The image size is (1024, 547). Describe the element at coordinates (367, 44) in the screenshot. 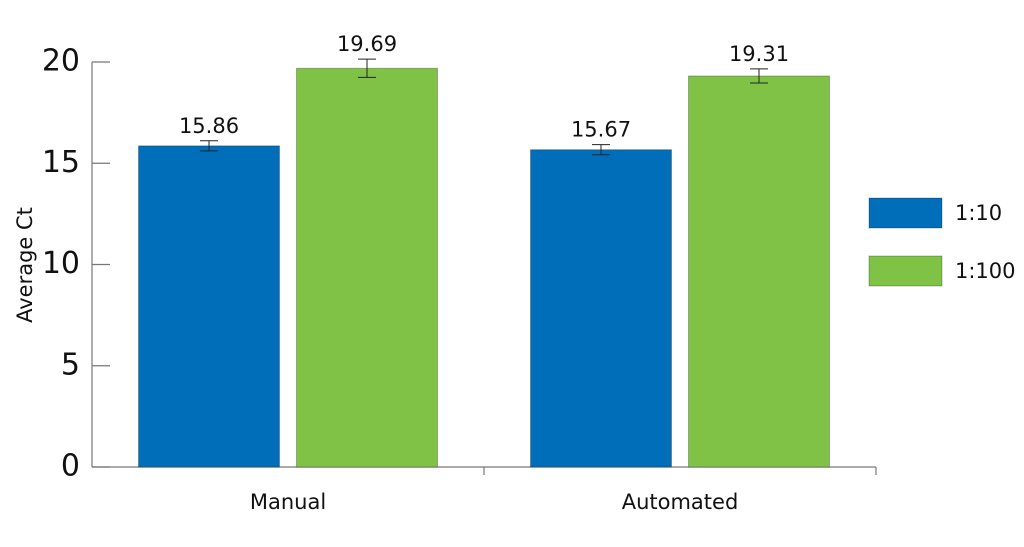

I see `value-label: 19.69` at that location.